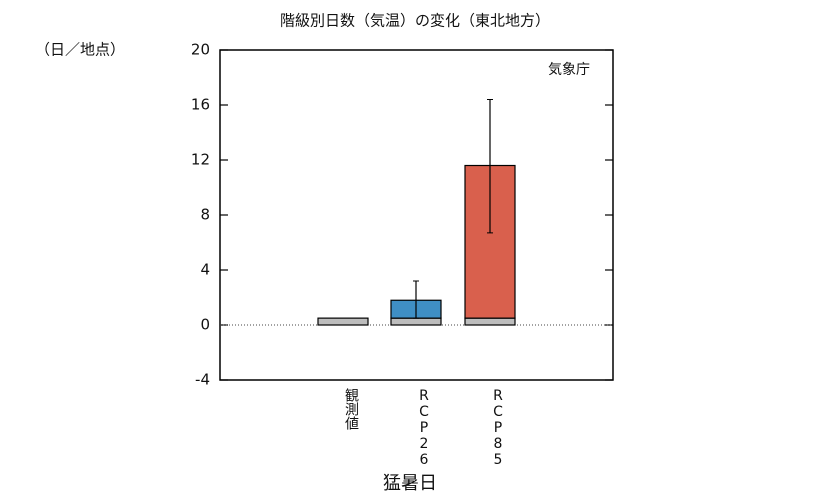 This screenshot has height=498, width=833. I want to click on y-tick-label: 20, so click(200, 50).